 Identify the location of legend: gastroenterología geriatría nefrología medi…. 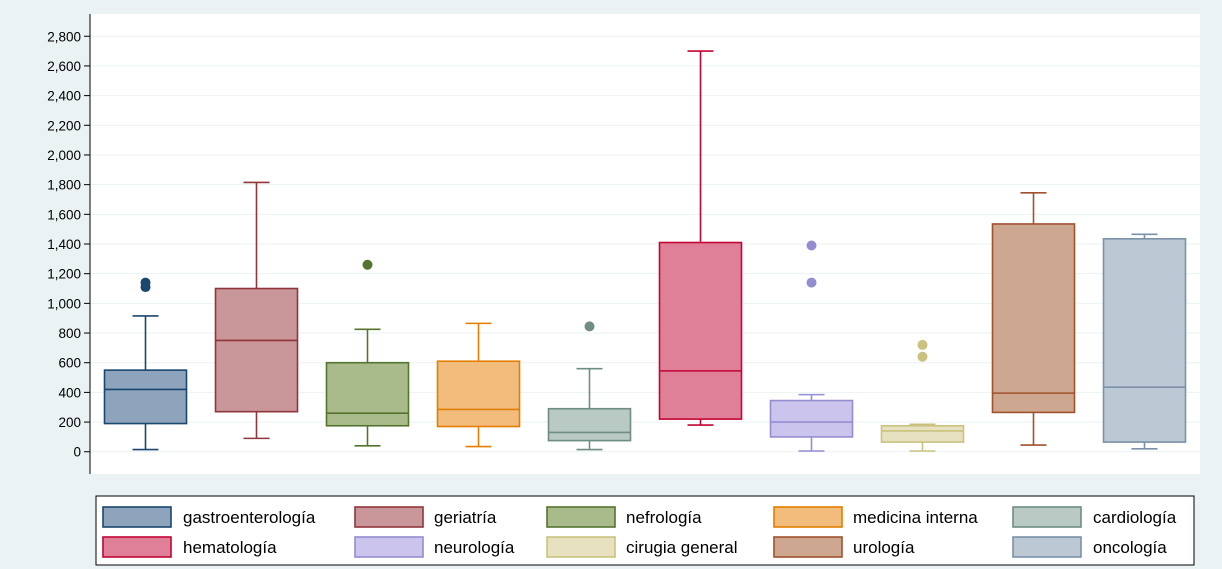
(639, 532).